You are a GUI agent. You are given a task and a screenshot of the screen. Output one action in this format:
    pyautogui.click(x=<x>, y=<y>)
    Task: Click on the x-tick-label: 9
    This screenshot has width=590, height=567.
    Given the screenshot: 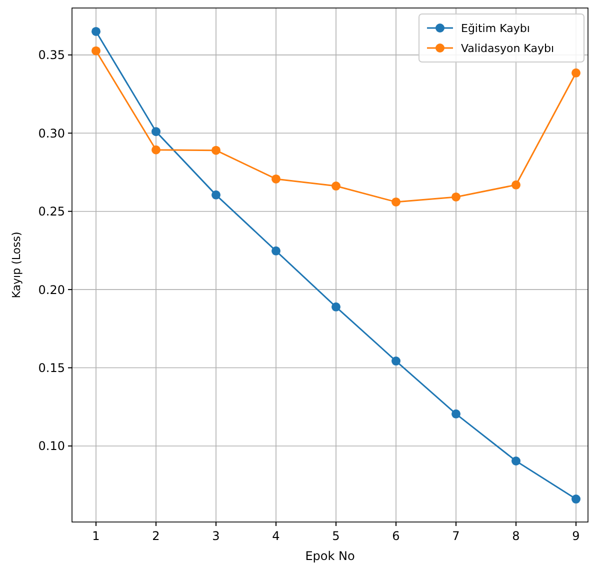 What is the action you would take?
    pyautogui.click(x=576, y=536)
    